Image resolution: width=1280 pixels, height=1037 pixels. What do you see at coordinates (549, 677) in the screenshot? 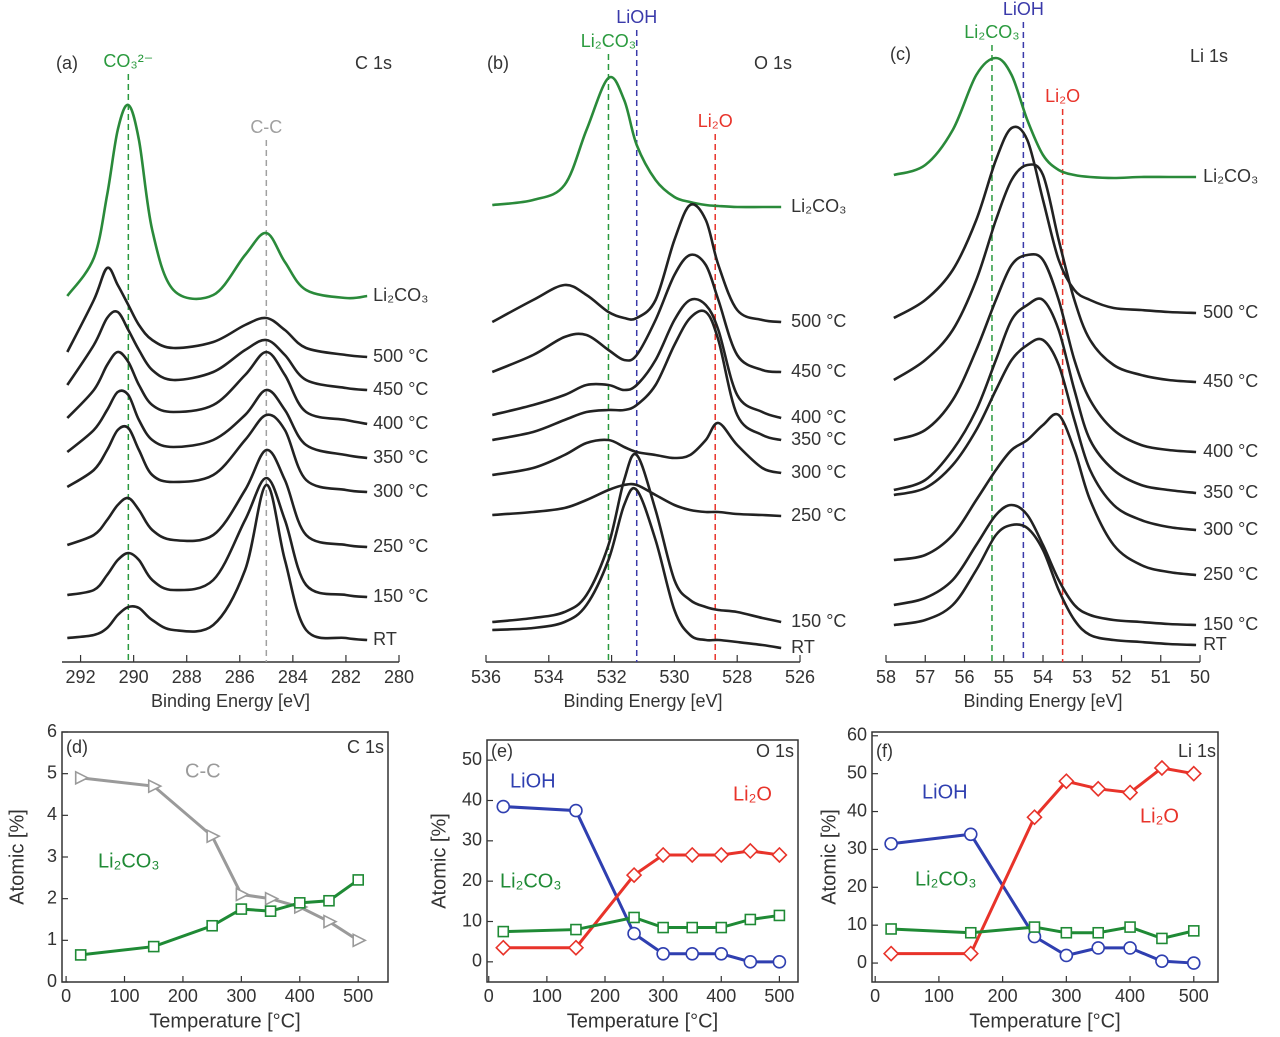
I see `x-tick-label: 534` at bounding box center [549, 677].